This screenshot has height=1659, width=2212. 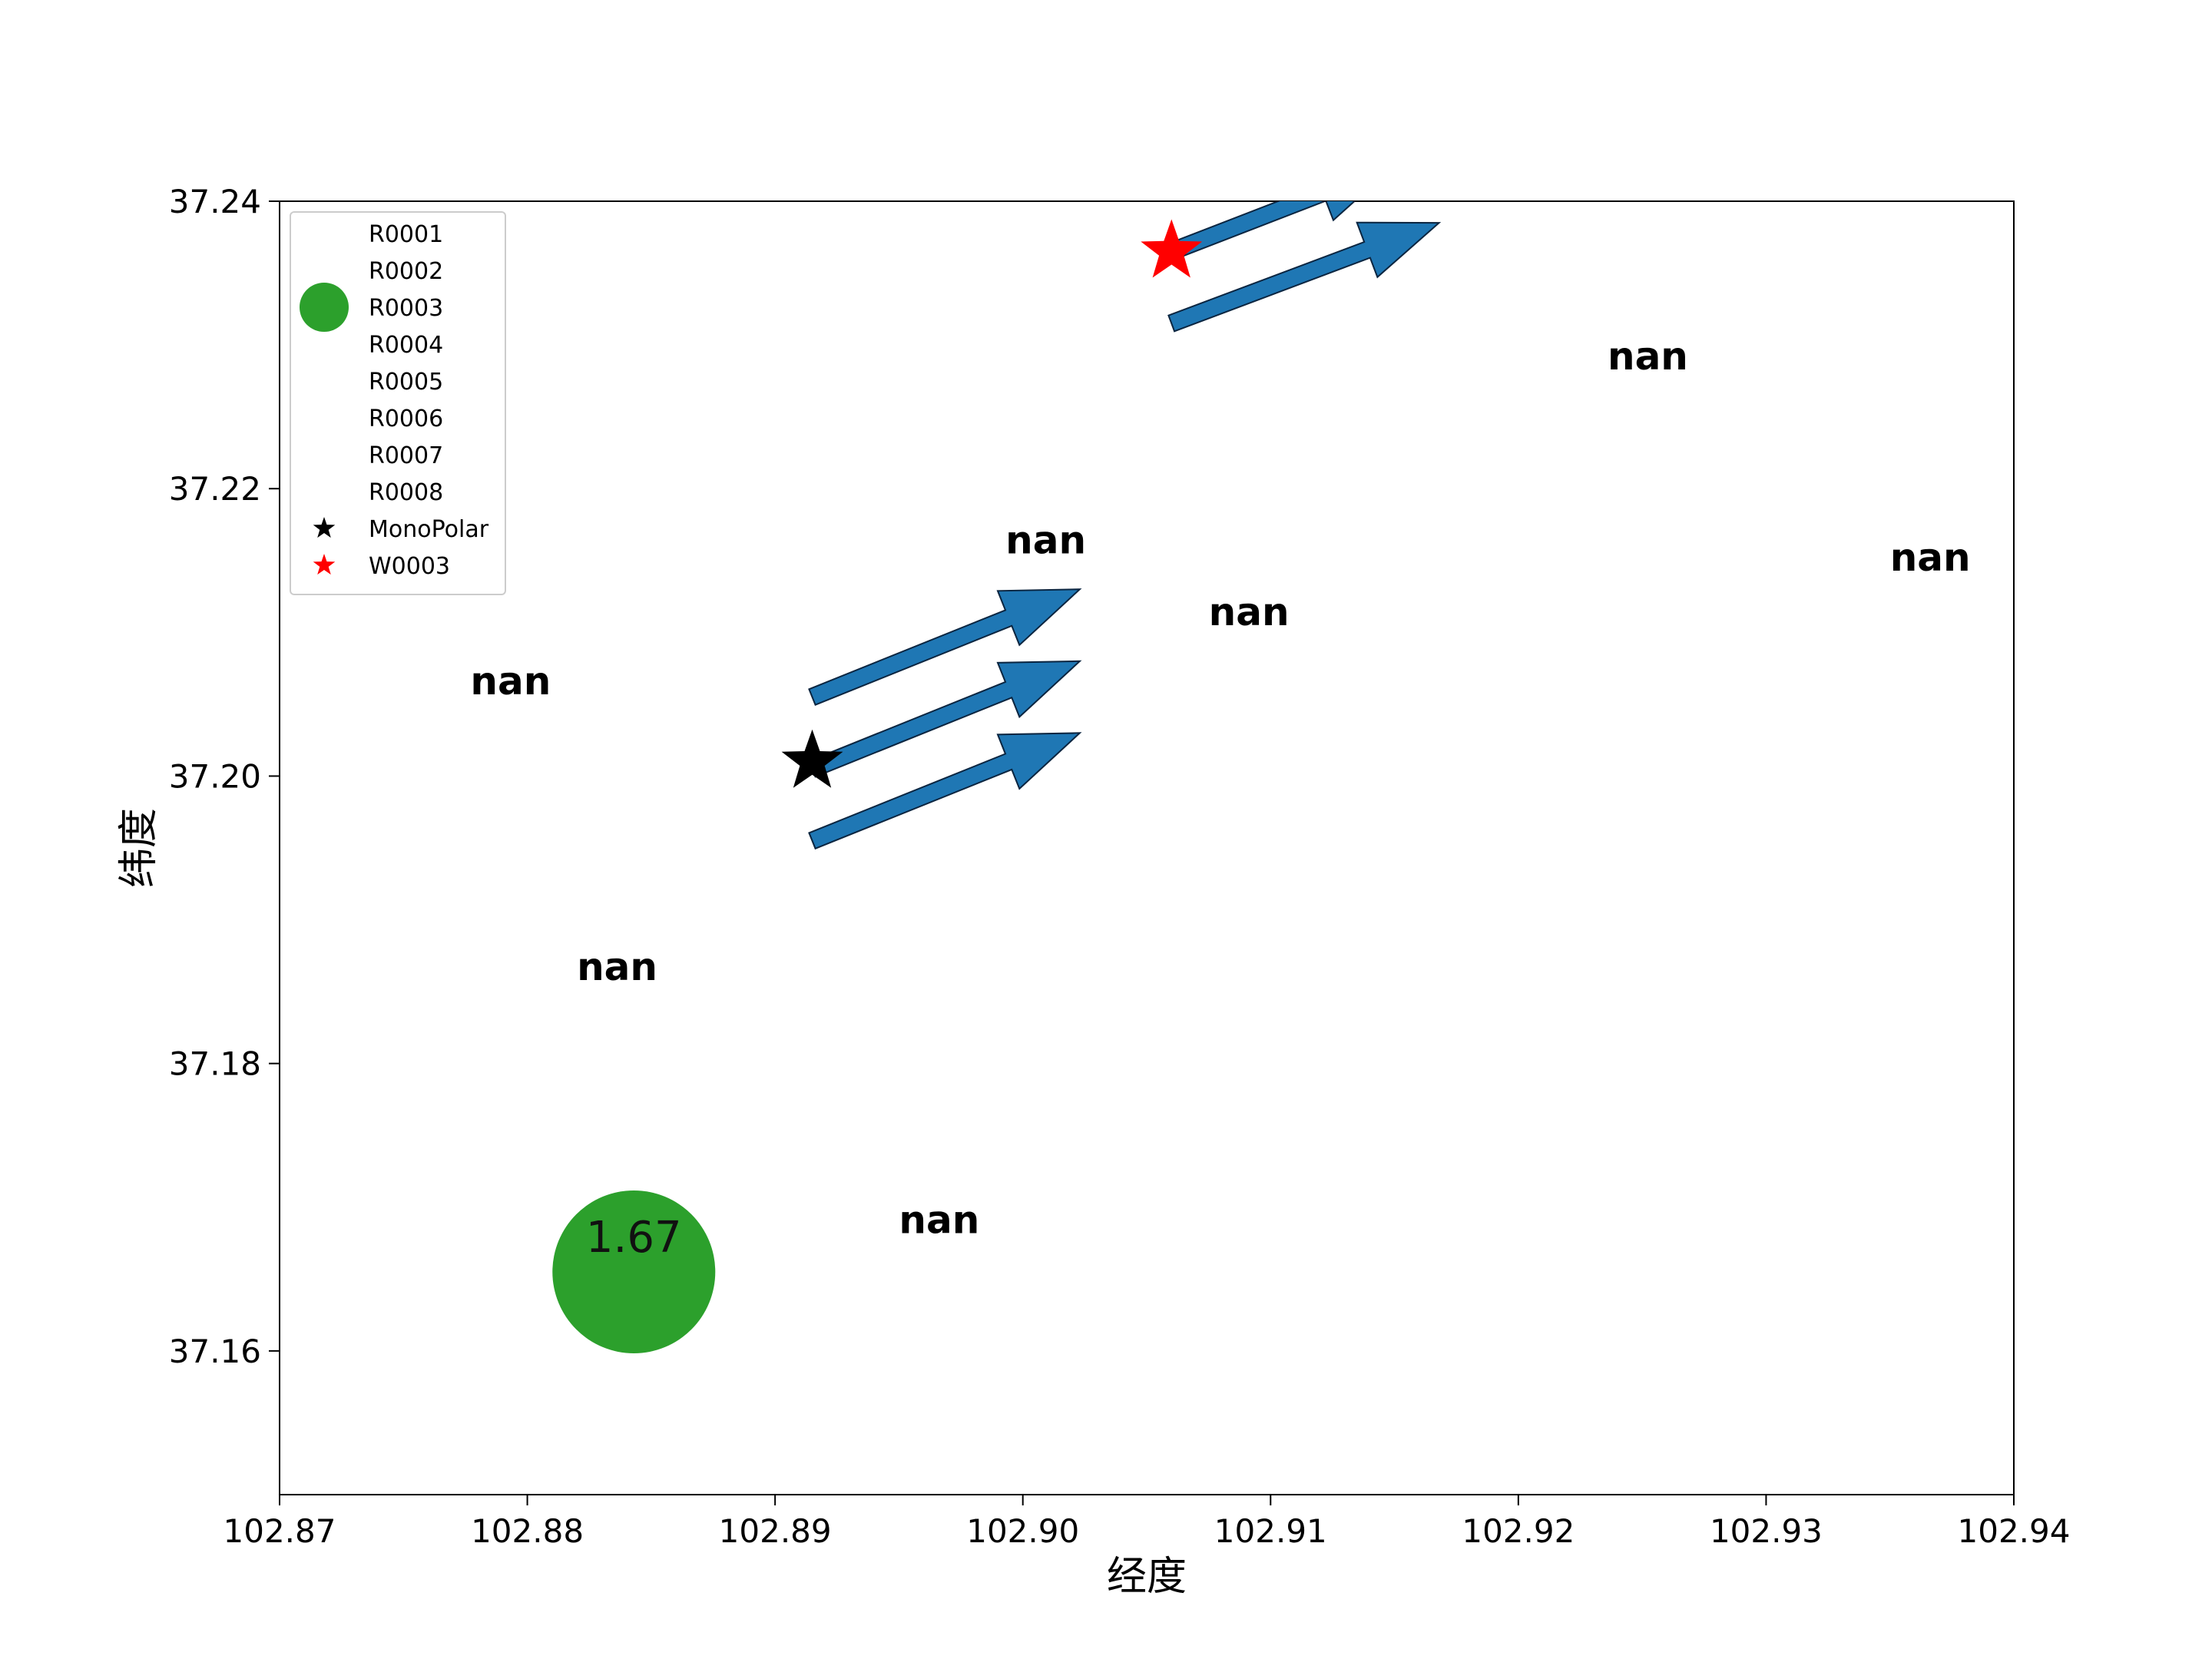 What do you see at coordinates (429, 530) in the screenshot?
I see `legend-entry: MonoPolar` at bounding box center [429, 530].